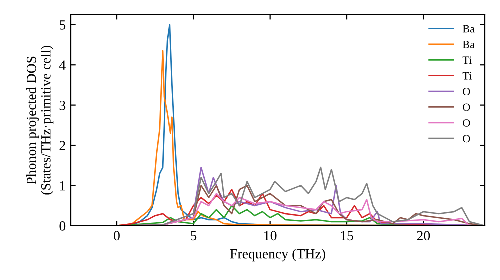  I want to click on y-axis-title: Phonon projected DOS (States/THz·primitive cell), so click(40, 120).